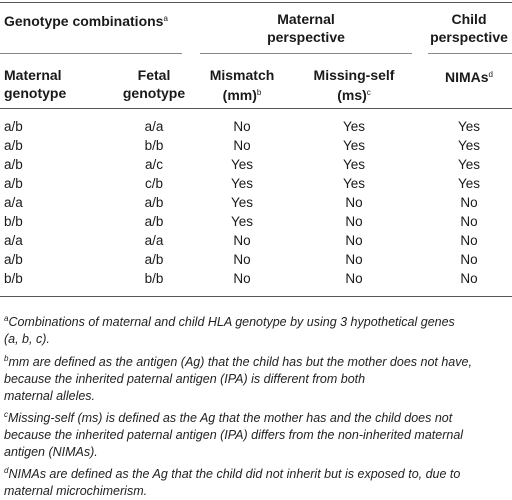  Describe the element at coordinates (13, 145) in the screenshot. I see `table-row-1-maternal: a/b` at that location.